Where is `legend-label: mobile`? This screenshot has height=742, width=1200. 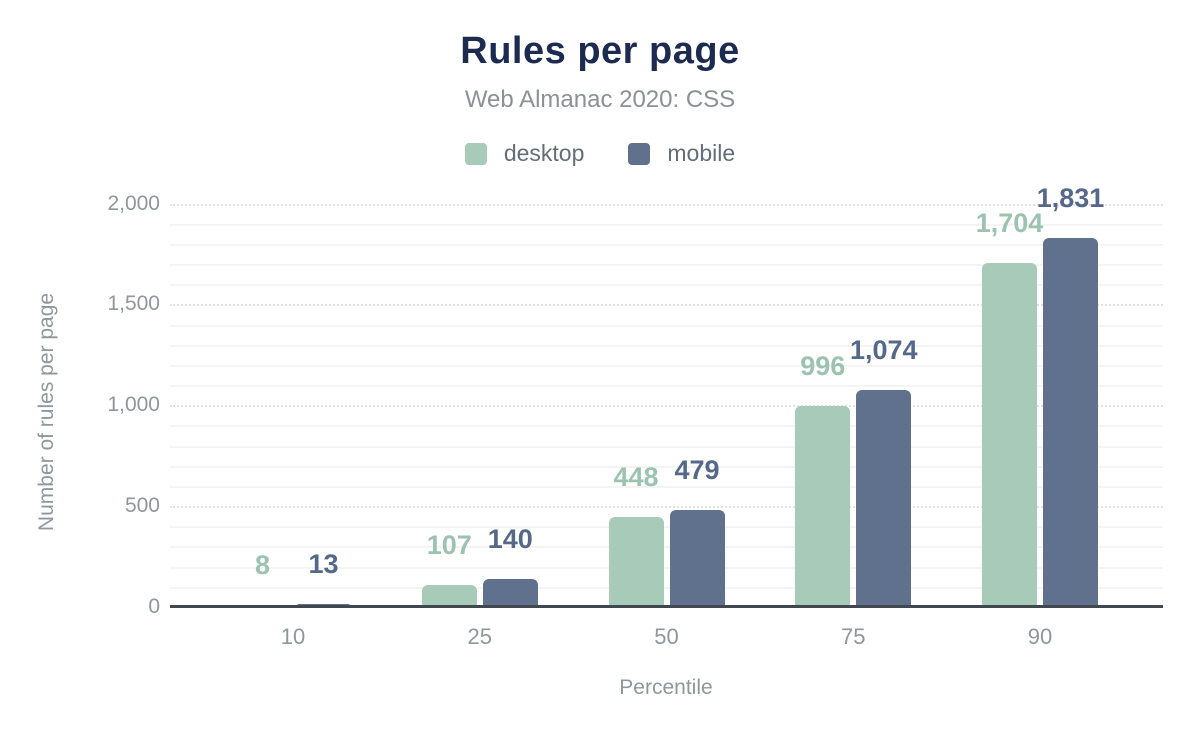 legend-label: mobile is located at coordinates (701, 153).